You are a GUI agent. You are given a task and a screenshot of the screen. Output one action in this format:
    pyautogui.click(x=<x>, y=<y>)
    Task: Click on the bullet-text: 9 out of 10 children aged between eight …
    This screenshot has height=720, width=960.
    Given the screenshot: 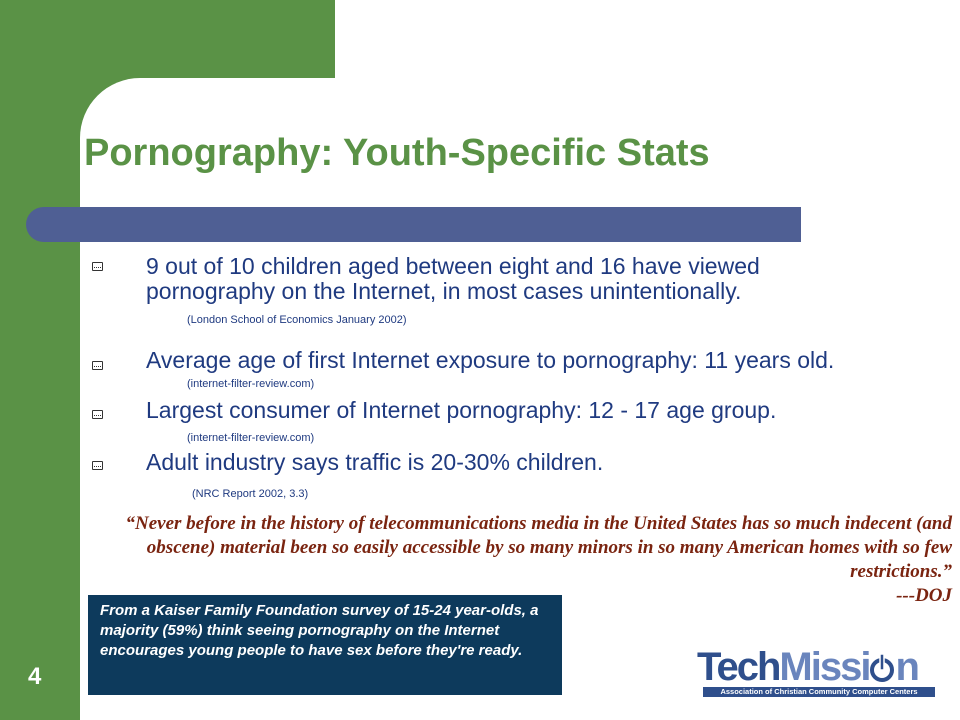 What is the action you would take?
    pyautogui.click(x=453, y=278)
    